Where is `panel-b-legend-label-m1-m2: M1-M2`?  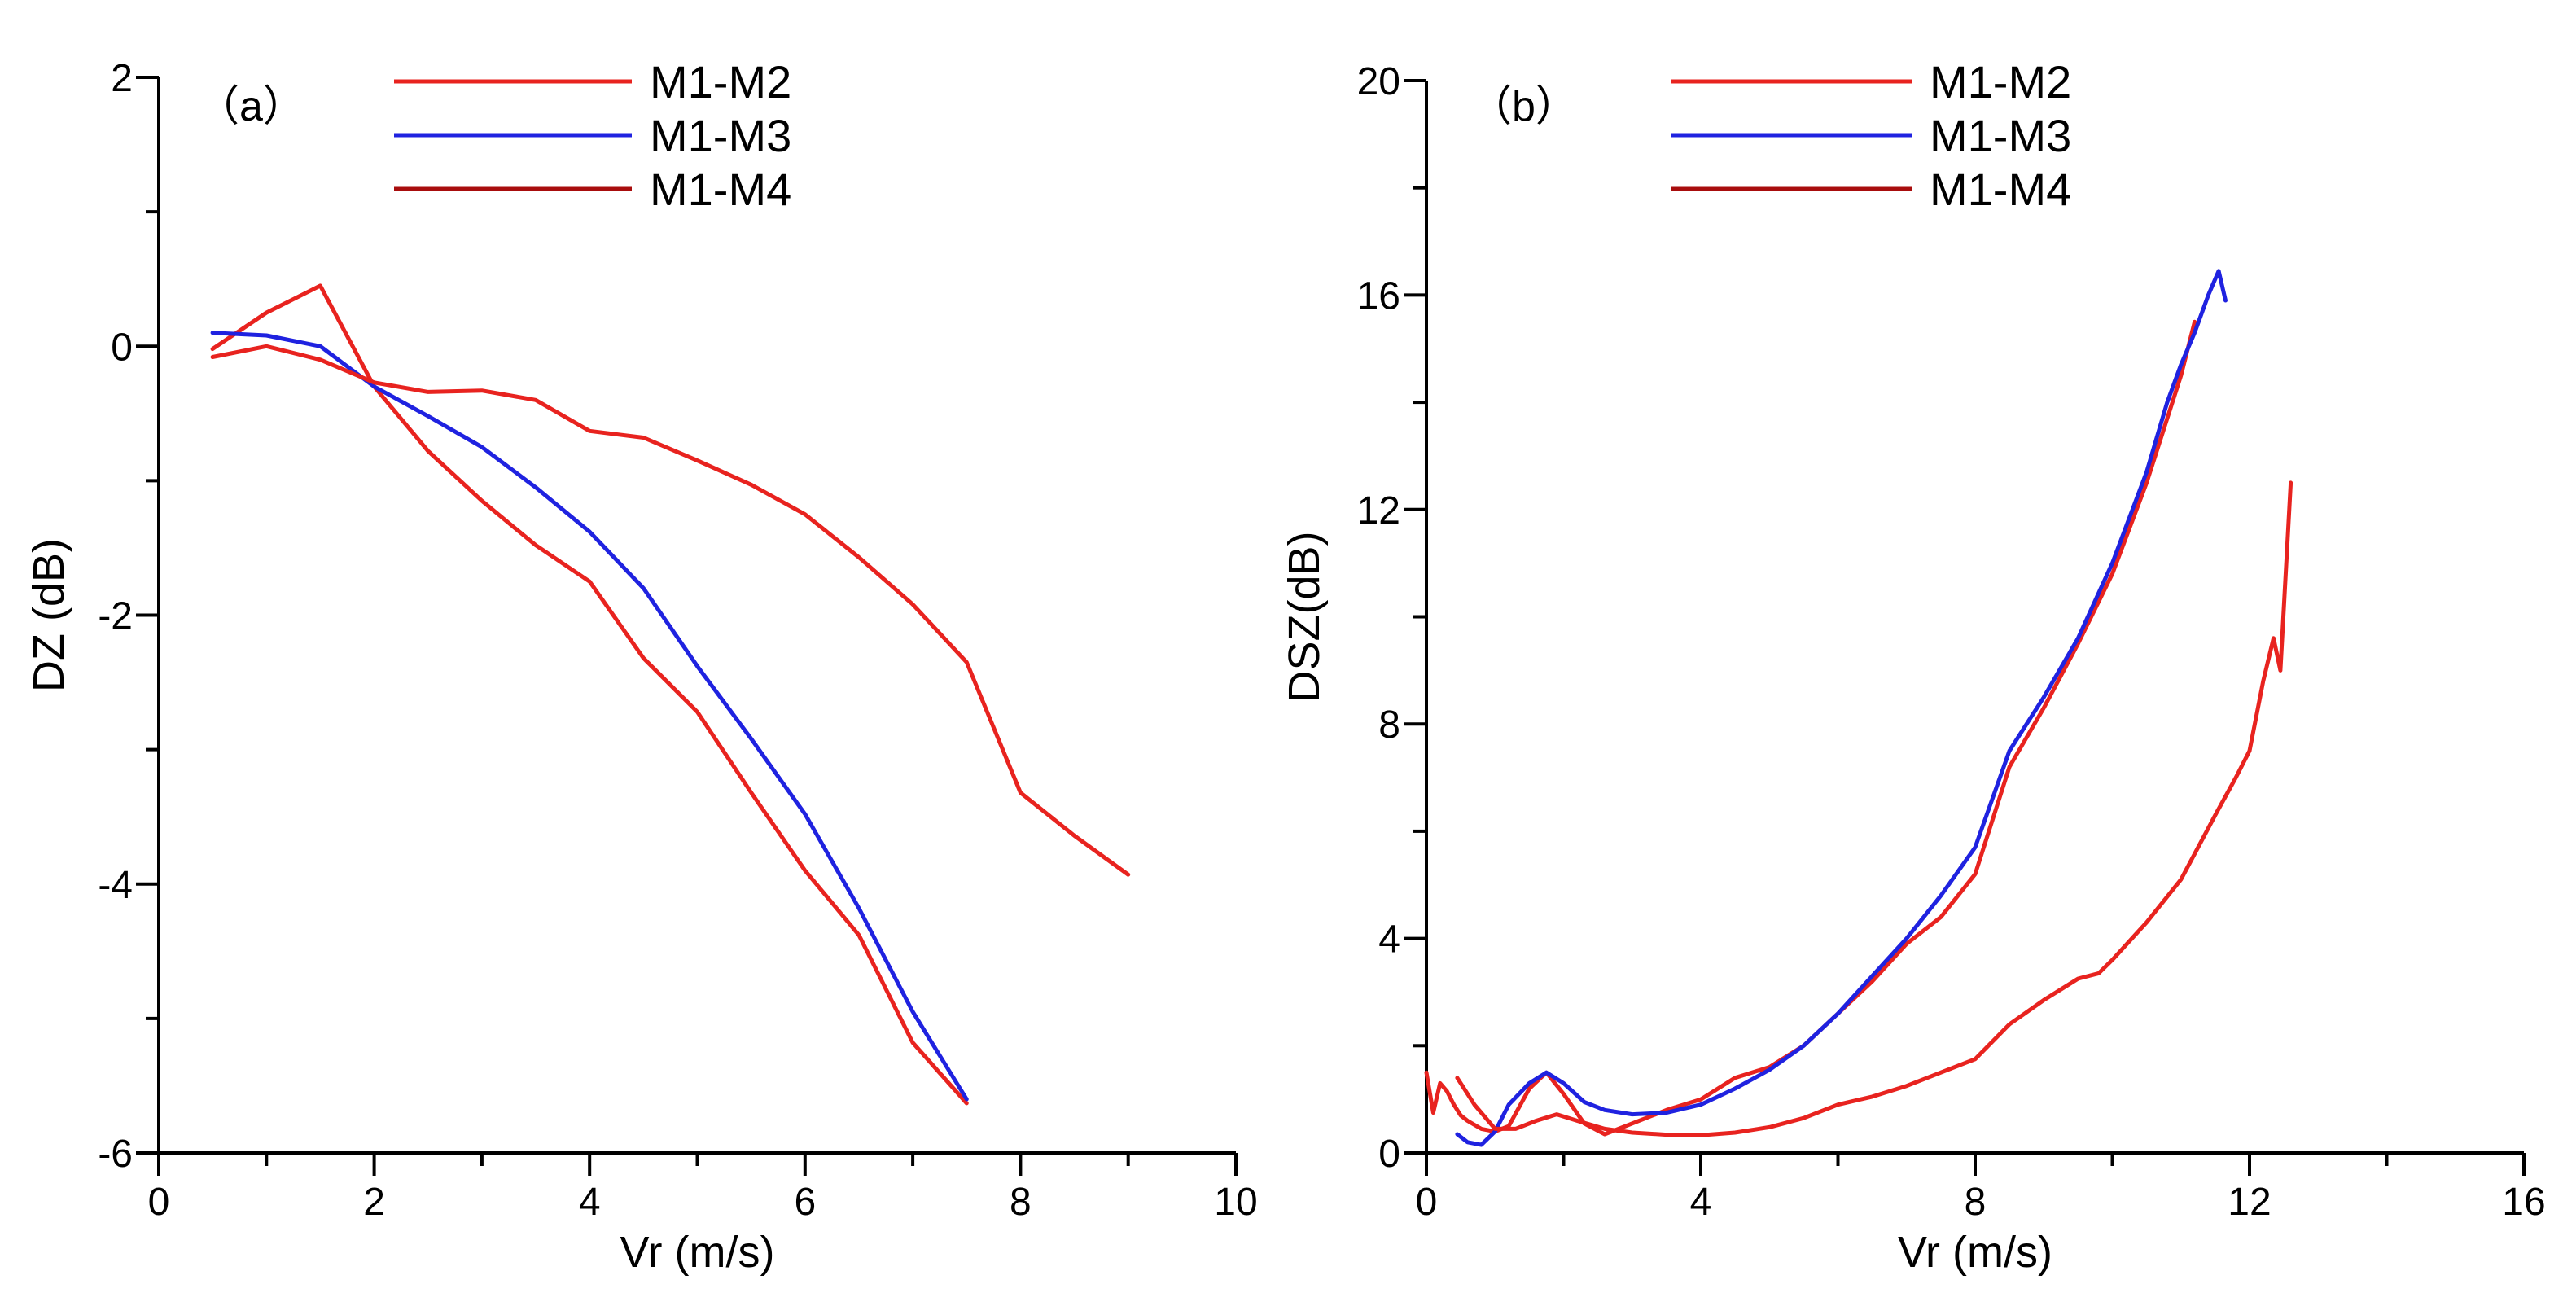
panel-b-legend-label-m1-m2: M1-M2 is located at coordinates (2000, 81).